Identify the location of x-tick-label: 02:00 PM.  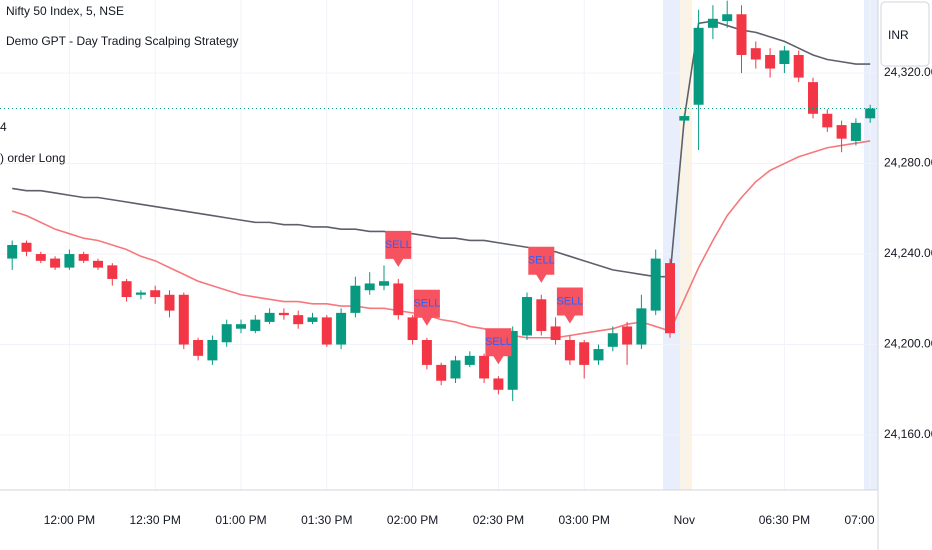
(412, 520).